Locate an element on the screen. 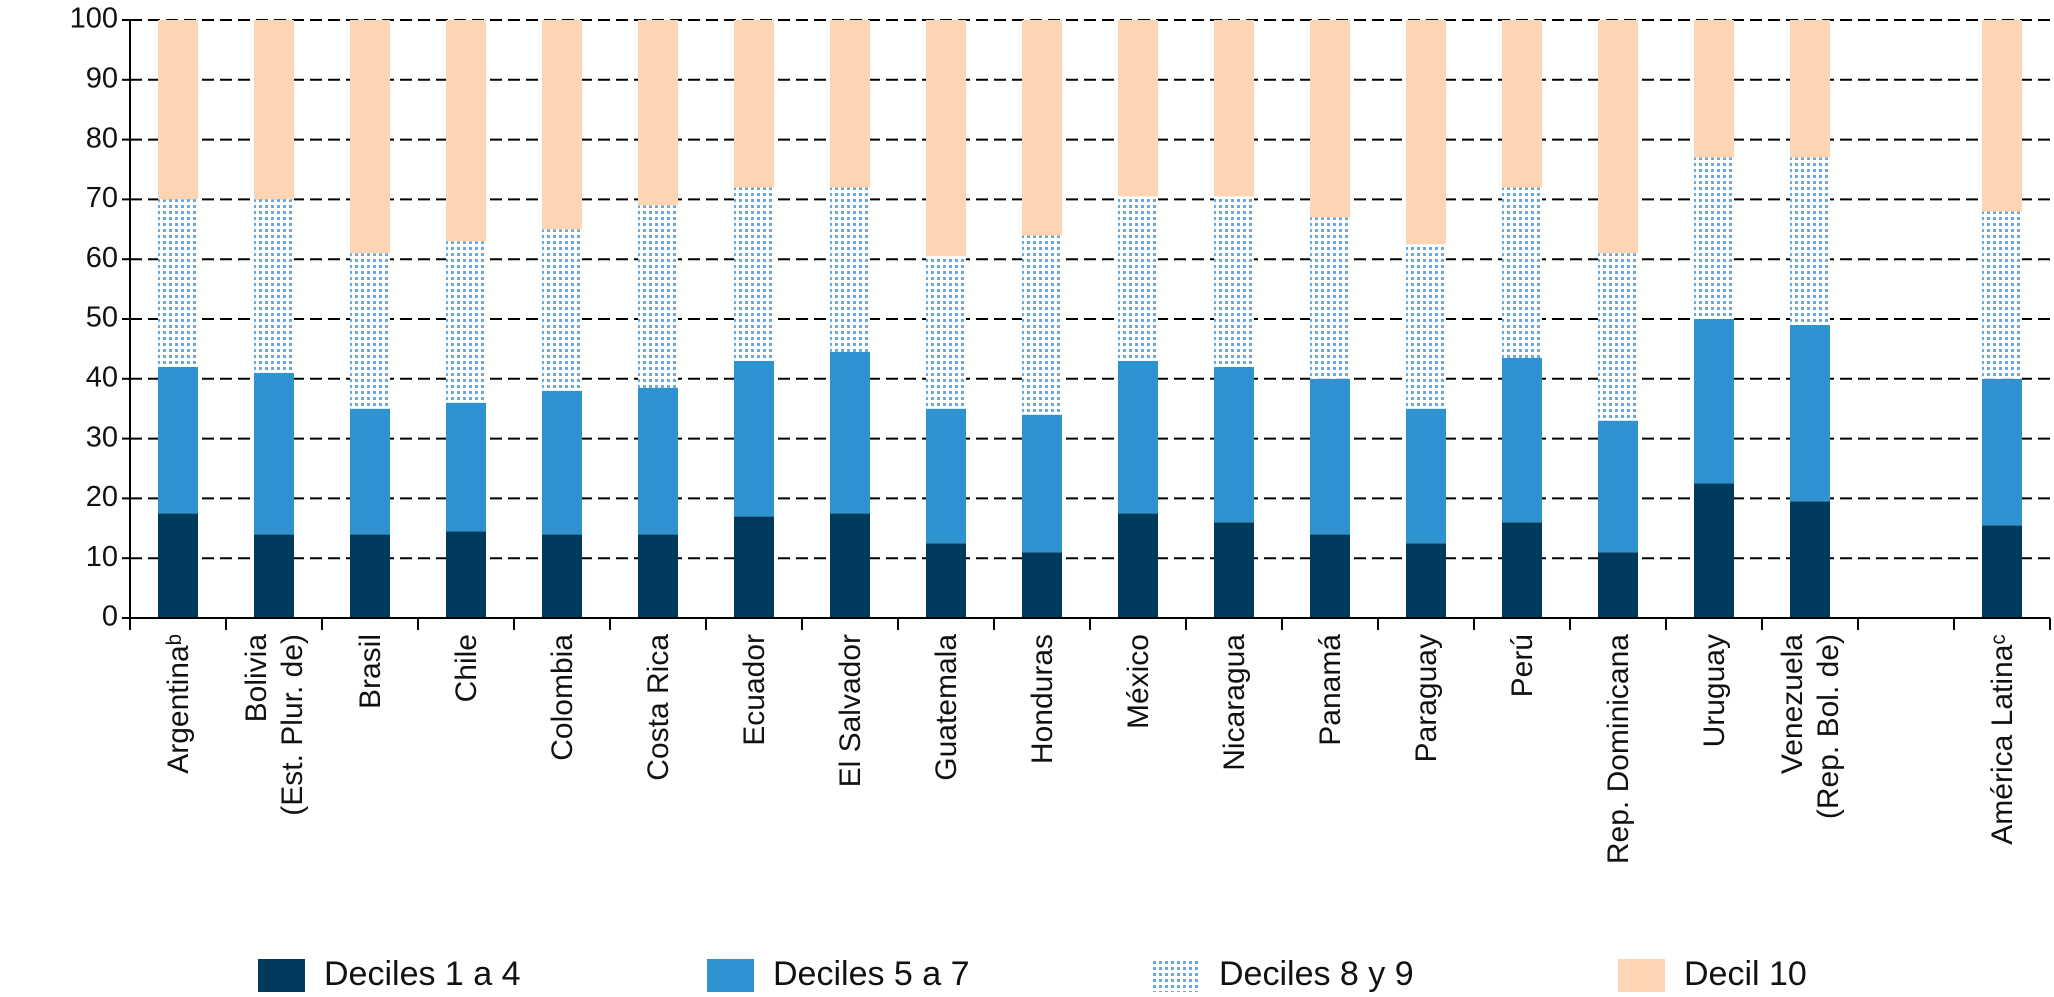 Image resolution: width=2054 pixels, height=997 pixels. x-tick-label: Costa Rica is located at coordinates (658, 707).